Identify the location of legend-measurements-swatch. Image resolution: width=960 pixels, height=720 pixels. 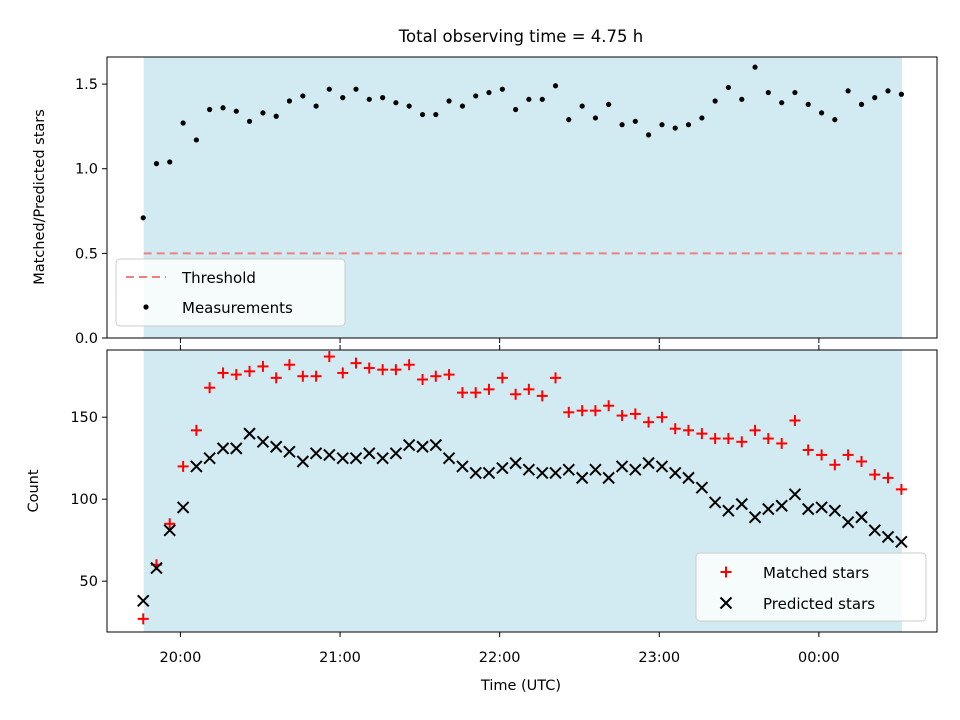
(146, 307).